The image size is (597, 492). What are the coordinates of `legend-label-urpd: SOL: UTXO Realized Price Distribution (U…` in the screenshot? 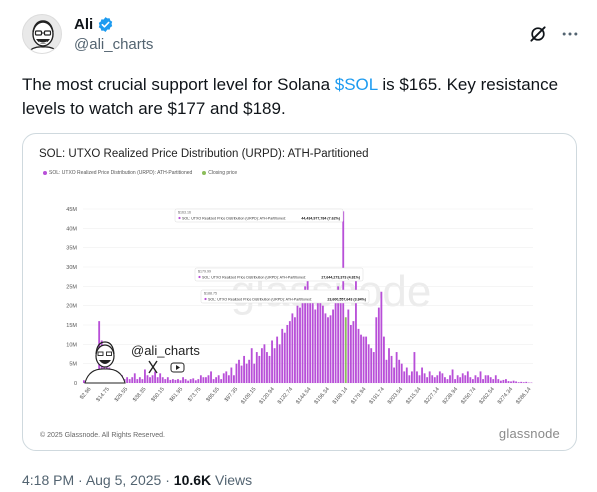 It's located at (121, 173).